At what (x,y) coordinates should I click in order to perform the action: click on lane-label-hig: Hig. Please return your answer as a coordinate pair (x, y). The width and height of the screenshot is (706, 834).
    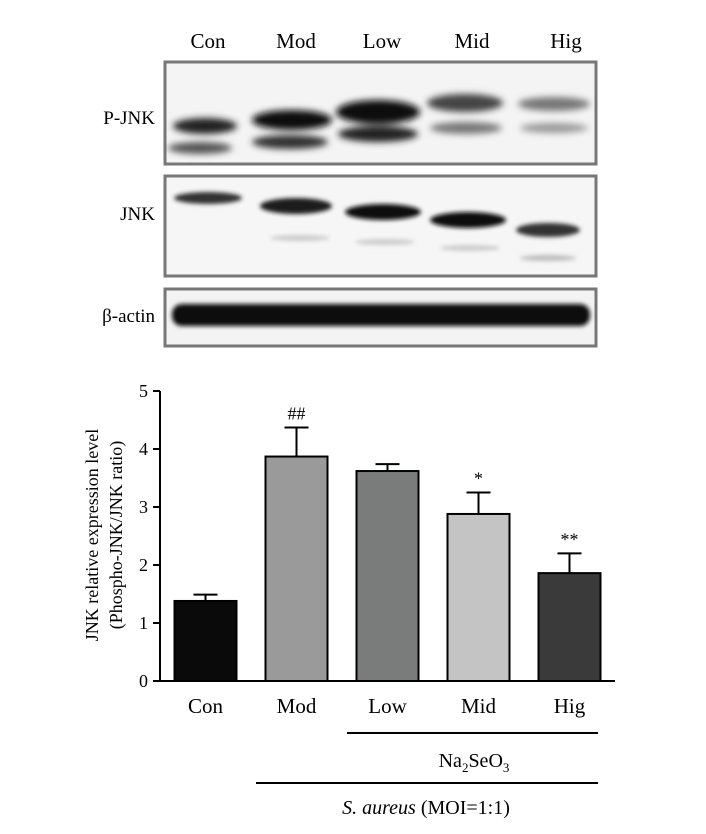
    Looking at the image, I should click on (566, 41).